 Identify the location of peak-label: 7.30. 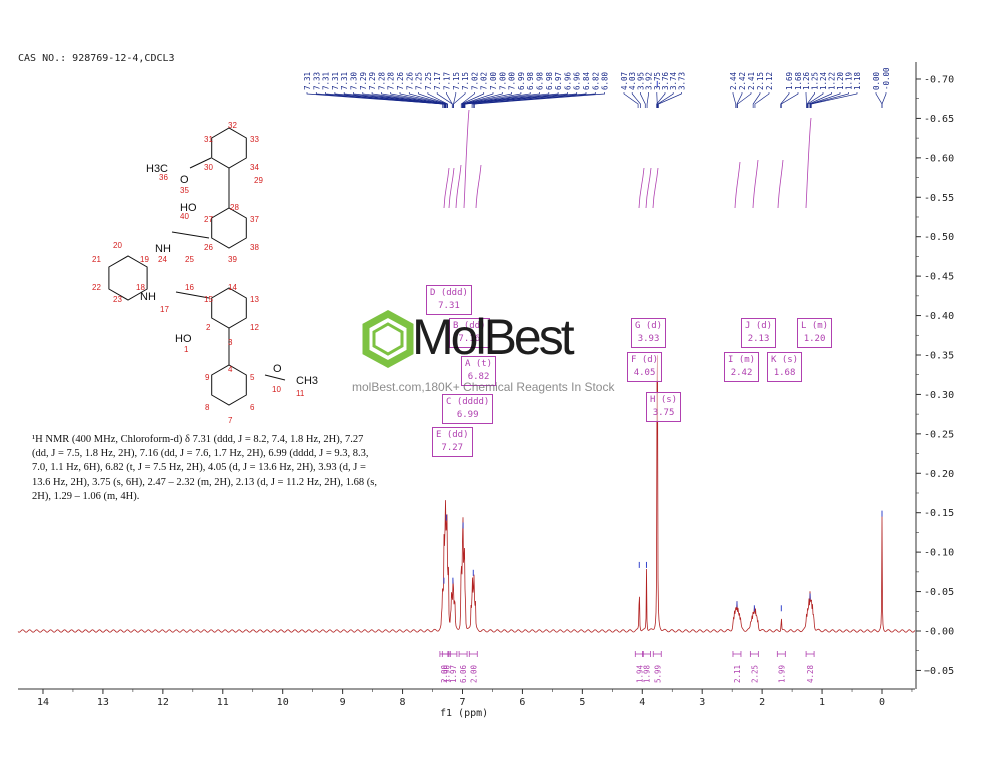
(354, 80).